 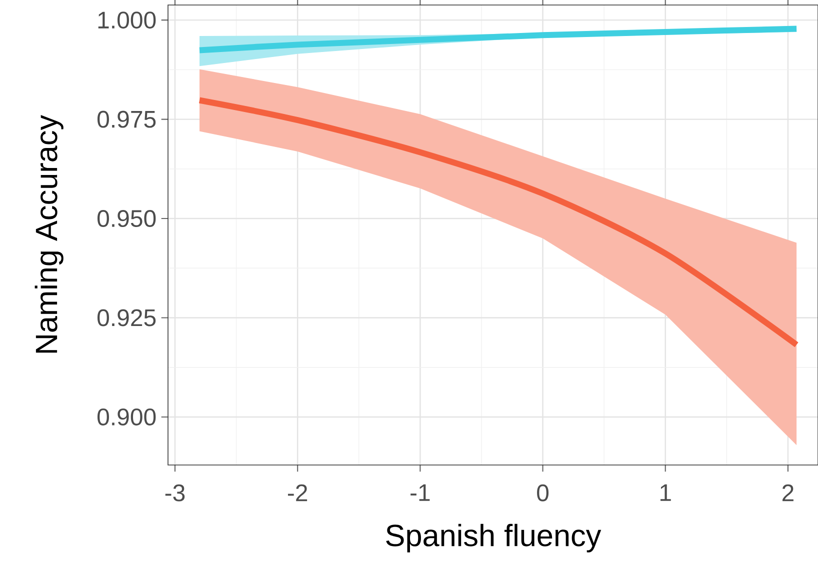 What do you see at coordinates (127, 219) in the screenshot?
I see `y-tick-label: 0.950` at bounding box center [127, 219].